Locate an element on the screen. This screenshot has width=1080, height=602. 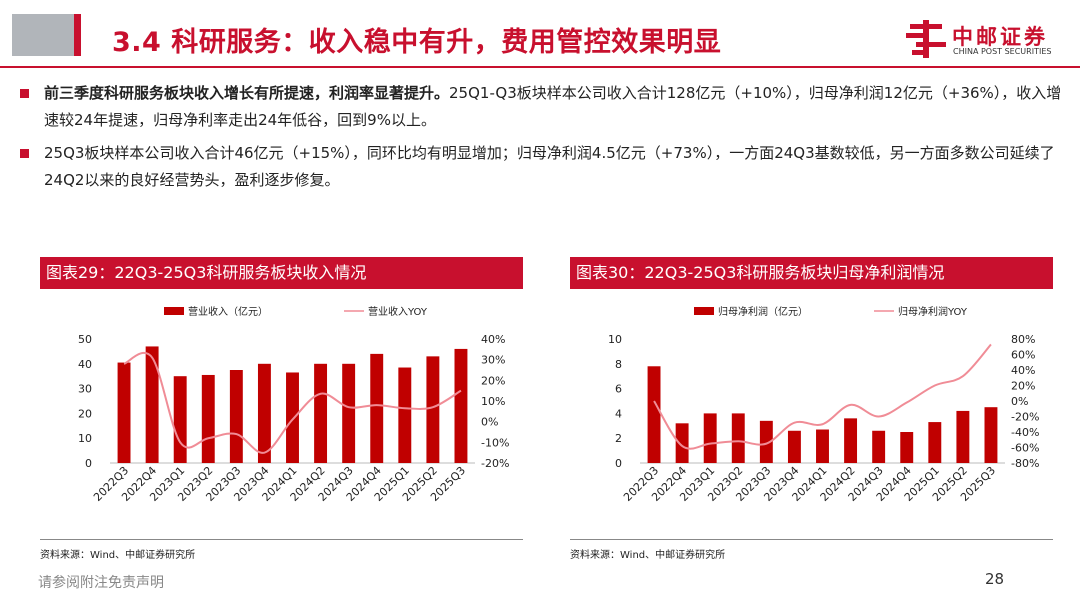
y2-tick-label: -40% is located at coordinates (1025, 432).